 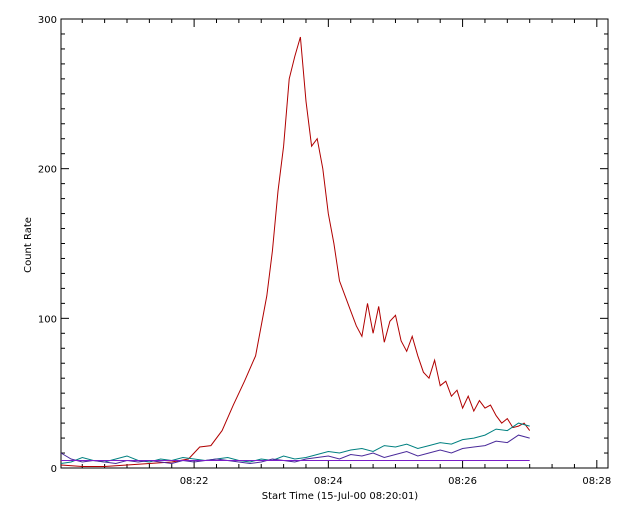 I want to click on y-tick-label: 300, so click(x=47, y=20).